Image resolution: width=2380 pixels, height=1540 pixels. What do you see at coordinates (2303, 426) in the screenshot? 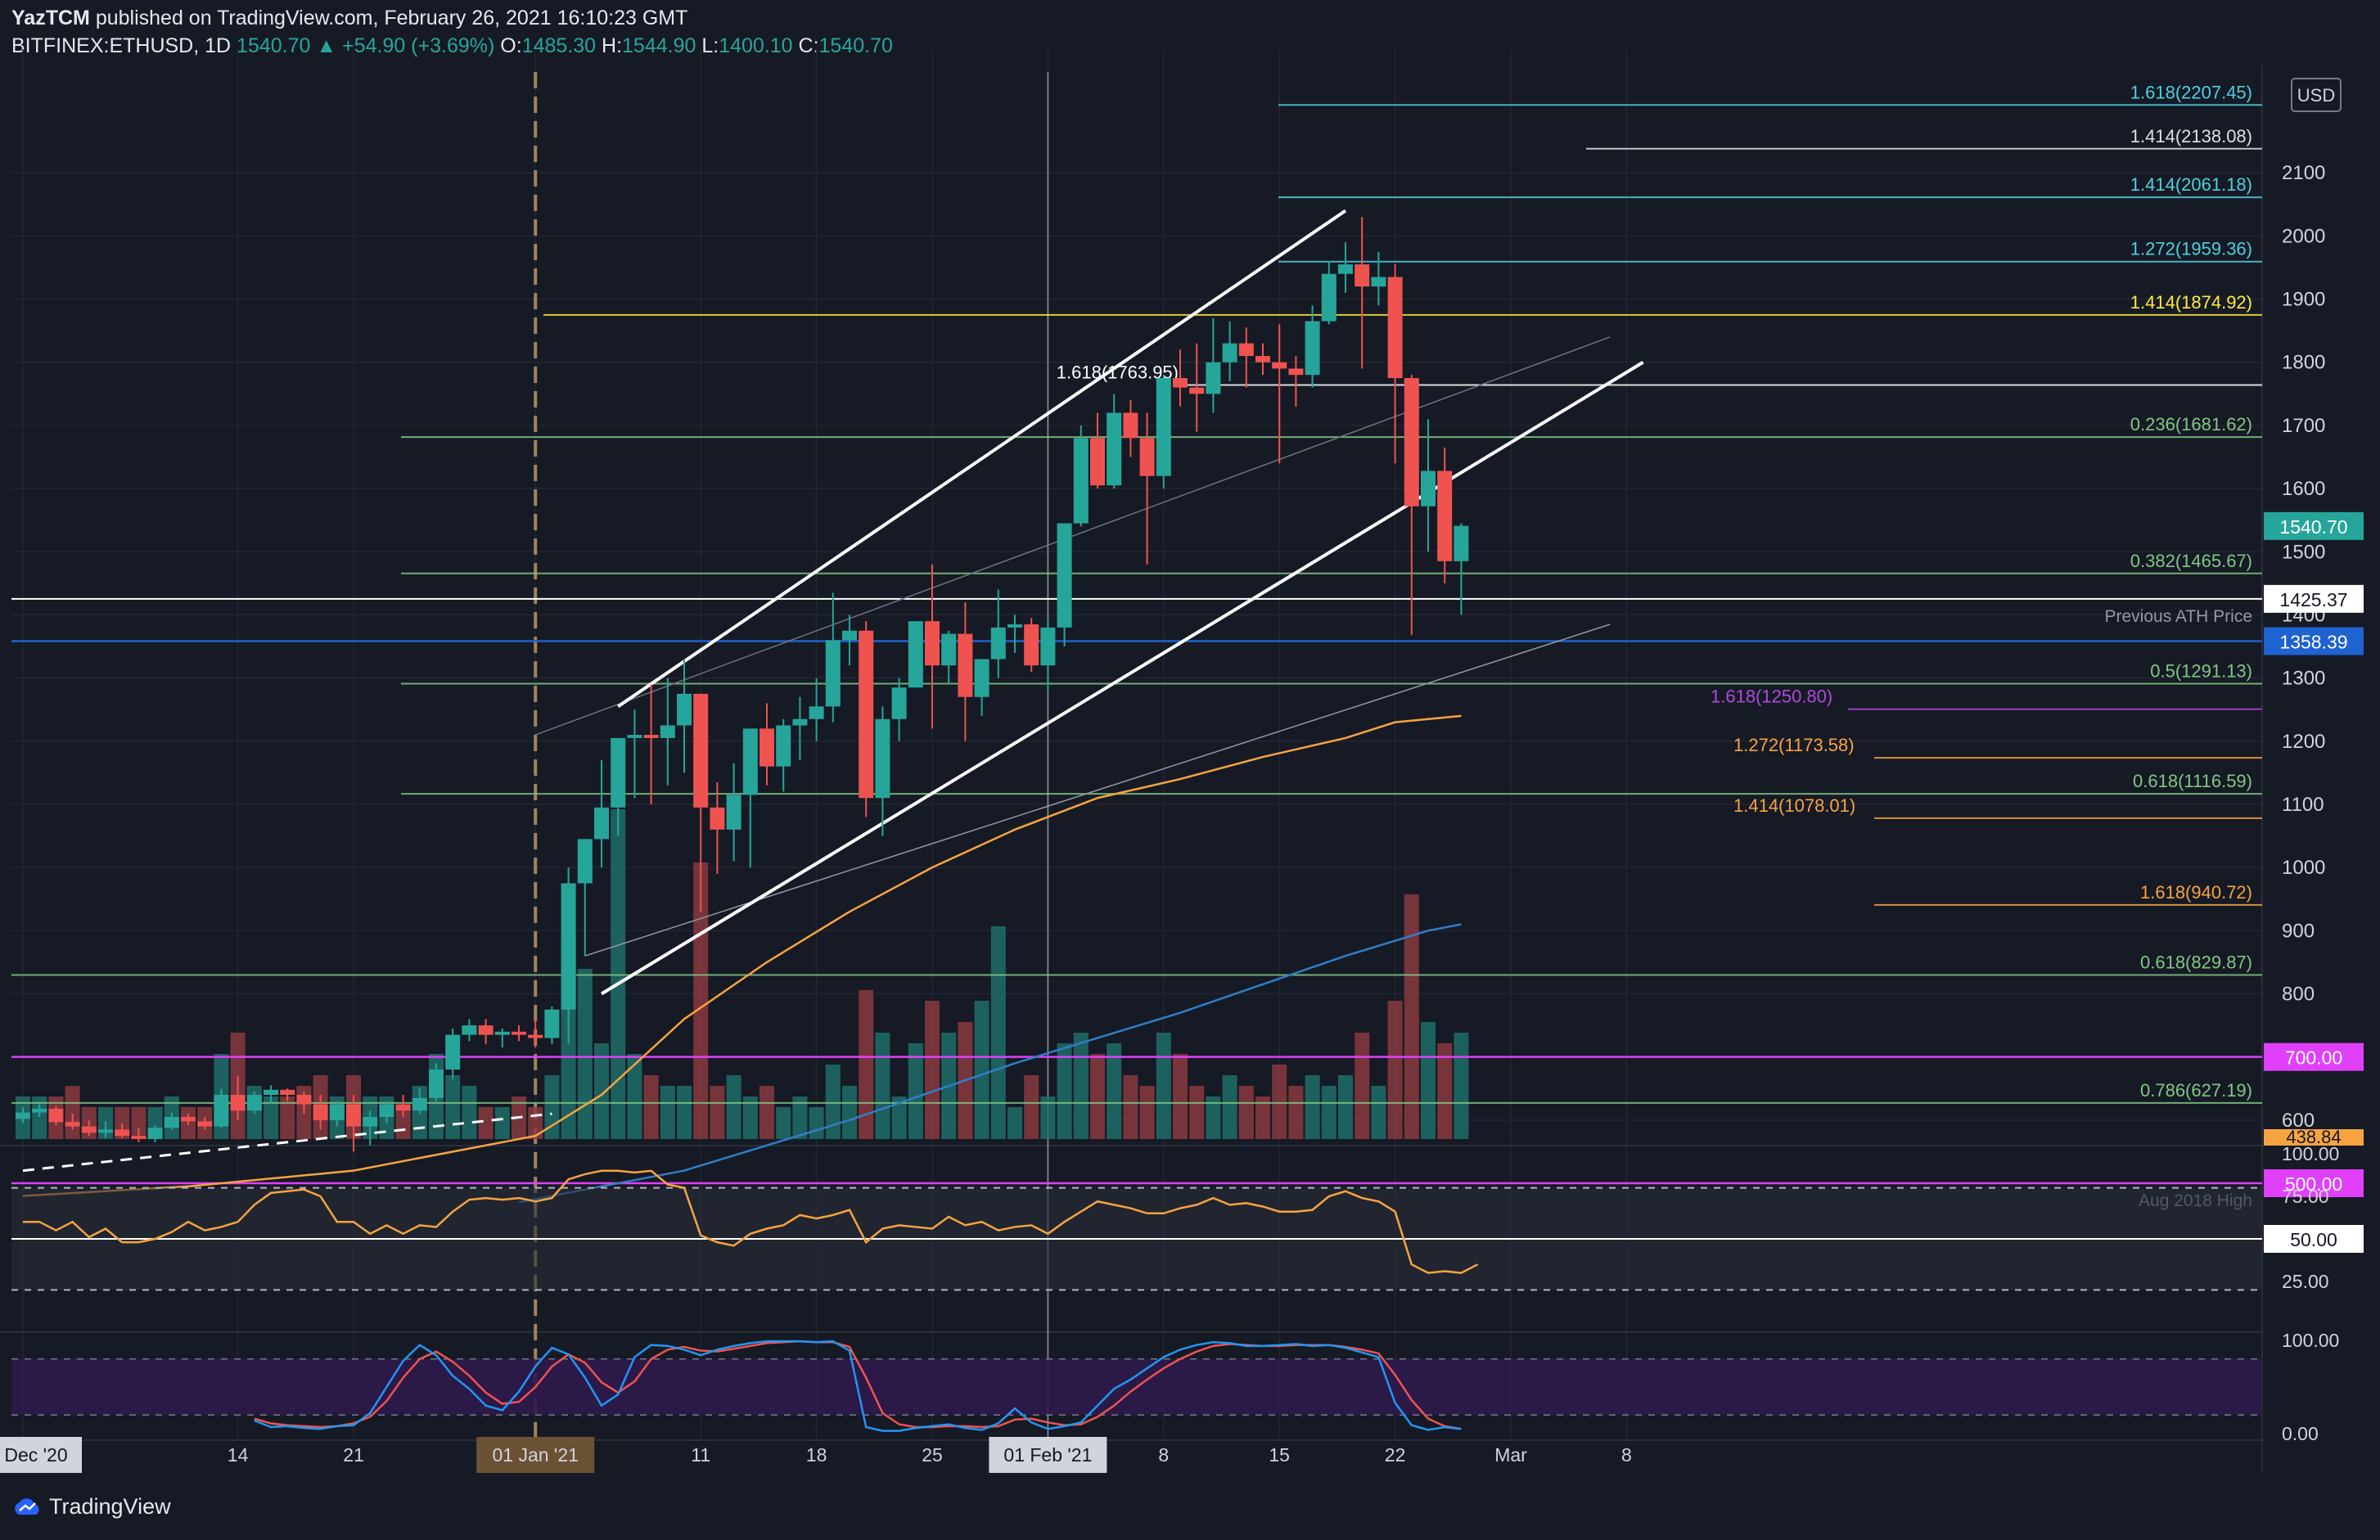
I see `price-tick: 1700` at bounding box center [2303, 426].